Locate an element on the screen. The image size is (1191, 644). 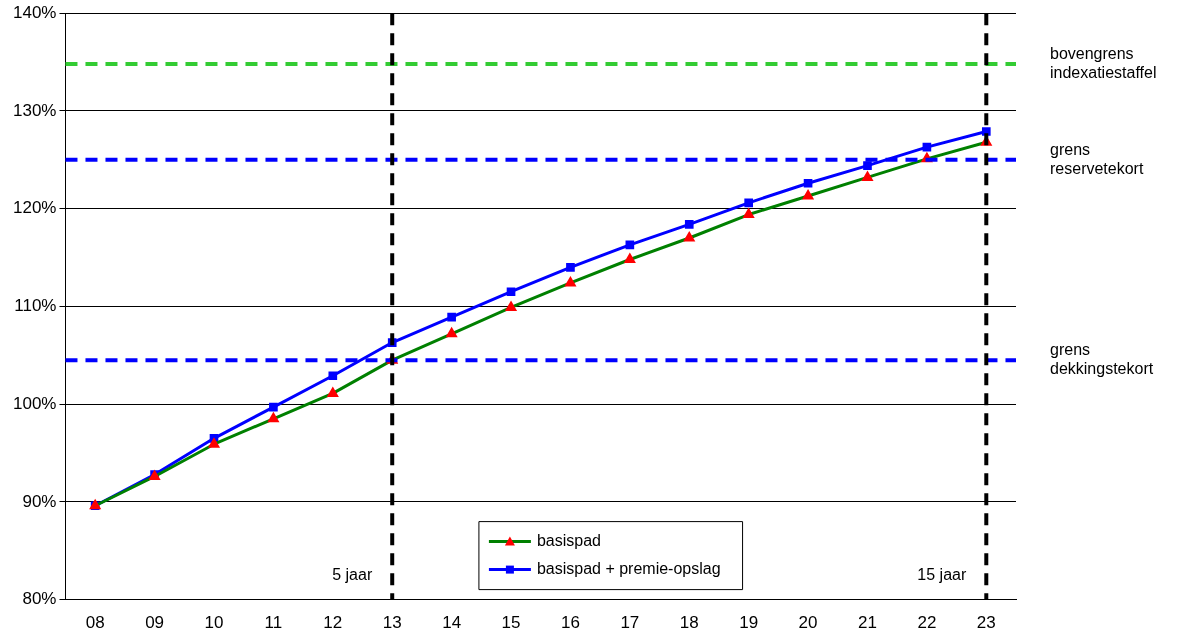
ref-line-label: grens reservetekort is located at coordinates (1097, 158).